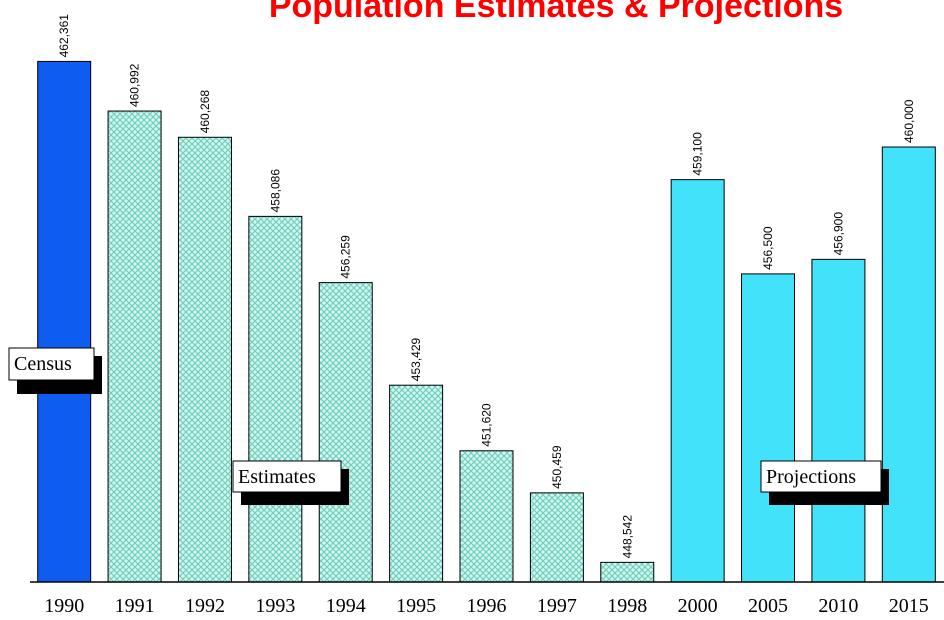  Describe the element at coordinates (768, 606) in the screenshot. I see `x-tick-label: 2005` at that location.